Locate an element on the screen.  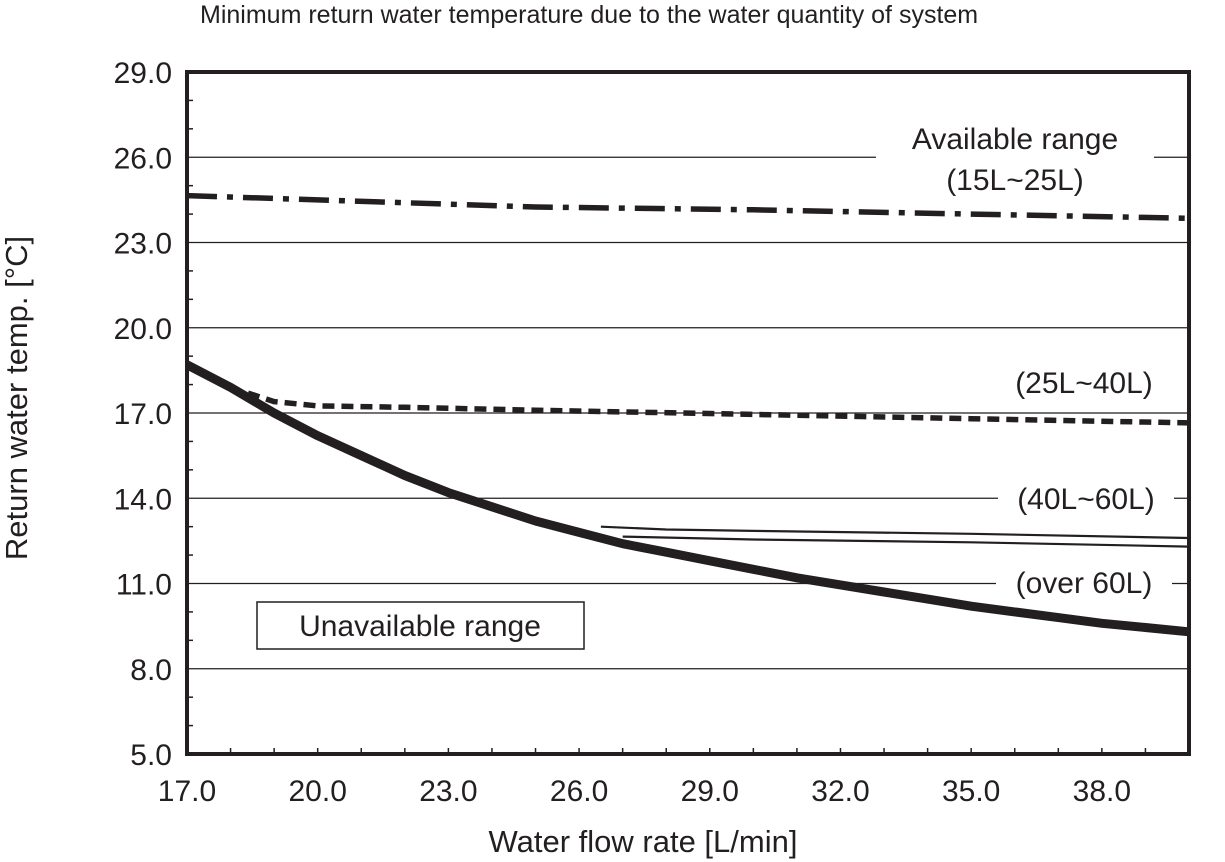
y-tick-labels: 5.0 8.0 11.0 14.0 17.0 20.0 23.0 26.0 29.0 is located at coordinates (143, 414).